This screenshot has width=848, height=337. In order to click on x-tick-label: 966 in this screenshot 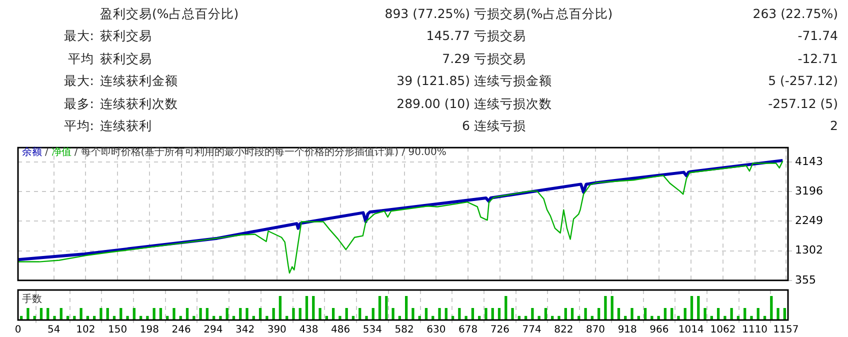, I will do `click(659, 330)`.